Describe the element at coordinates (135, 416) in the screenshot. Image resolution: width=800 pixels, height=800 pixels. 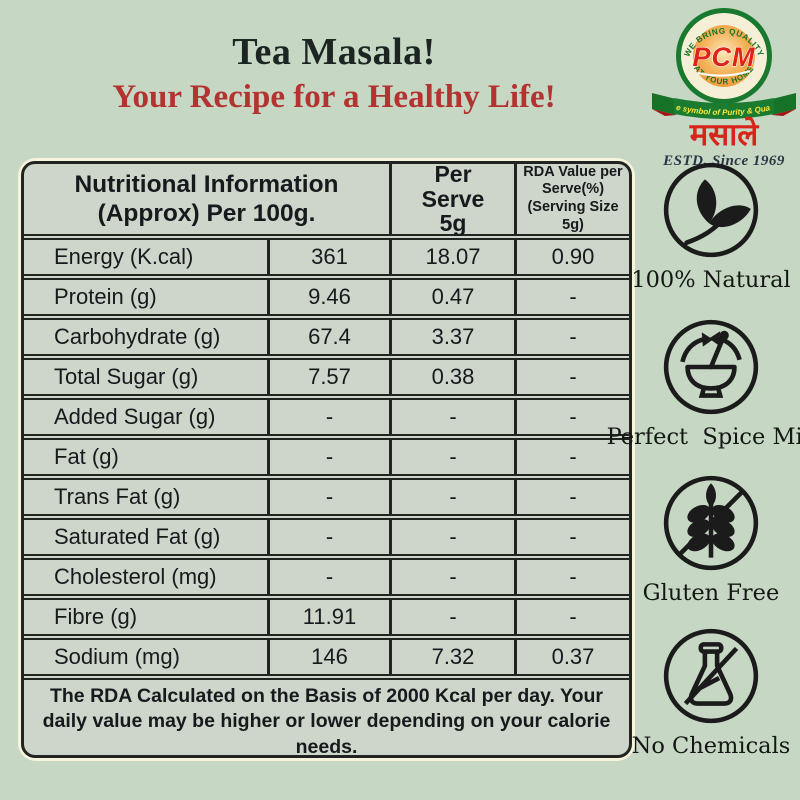
I see `nutrient-label: Added Sugar (g)` at that location.